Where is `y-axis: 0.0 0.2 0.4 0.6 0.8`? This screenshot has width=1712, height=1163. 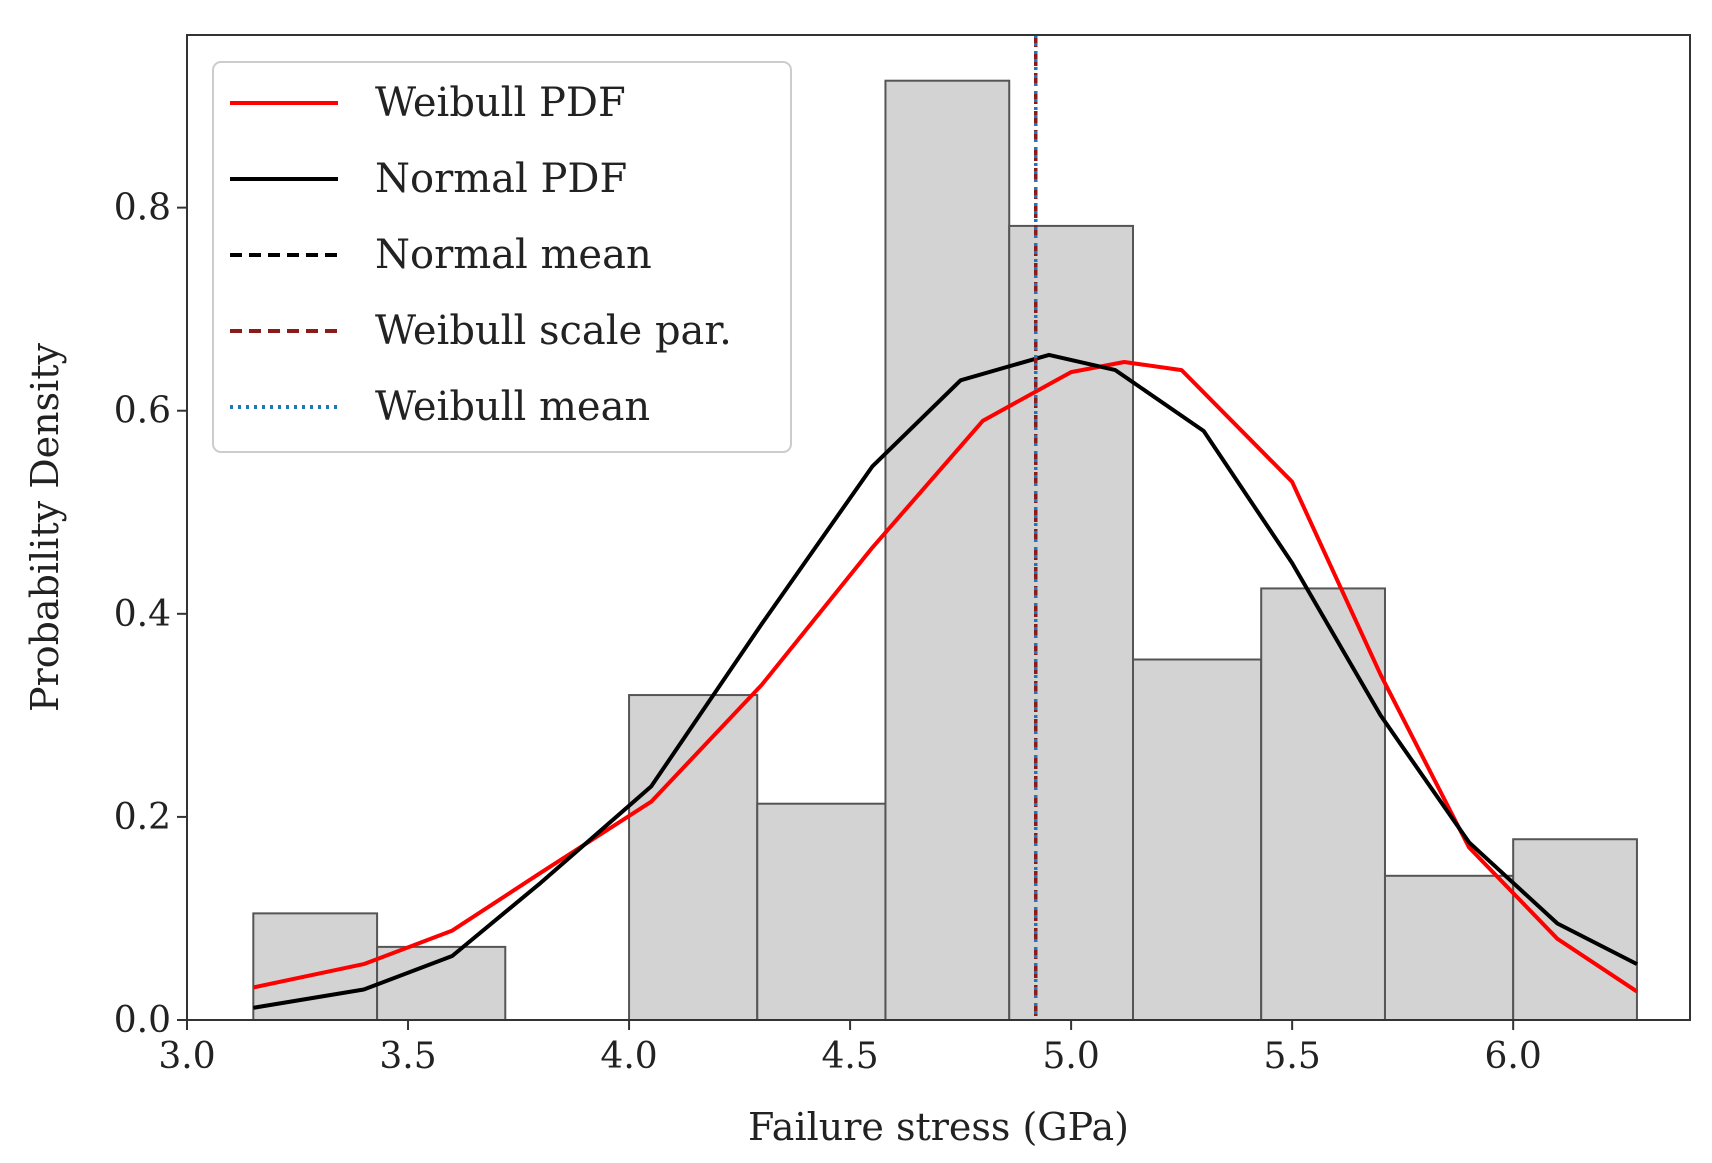 y-axis: 0.0 0.2 0.4 0.6 0.8 is located at coordinates (150, 614).